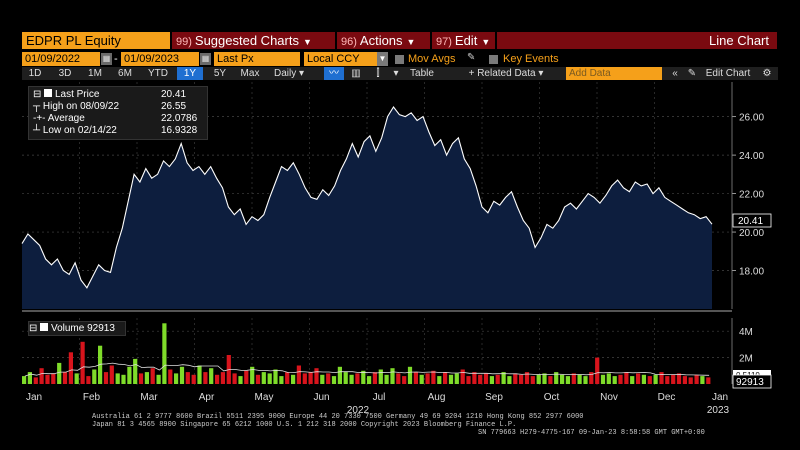  I want to click on menu-number: 96), so click(349, 42).